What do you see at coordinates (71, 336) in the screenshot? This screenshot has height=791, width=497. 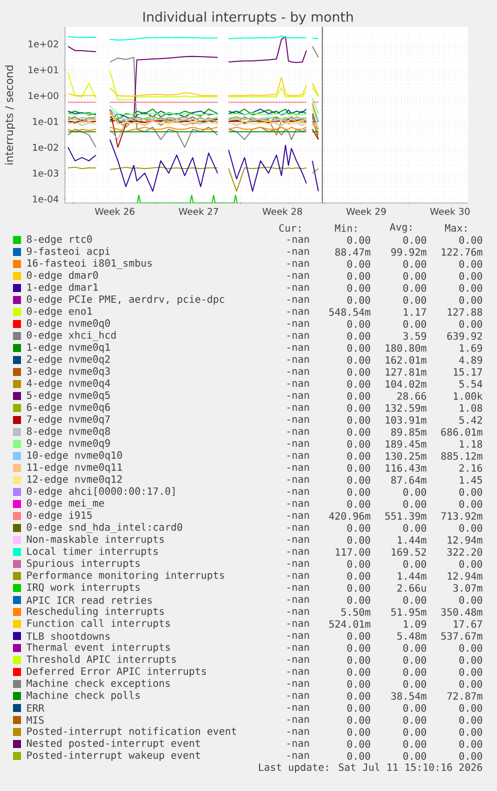 I see `legend-label: 0-edge xhci_hcd` at bounding box center [71, 336].